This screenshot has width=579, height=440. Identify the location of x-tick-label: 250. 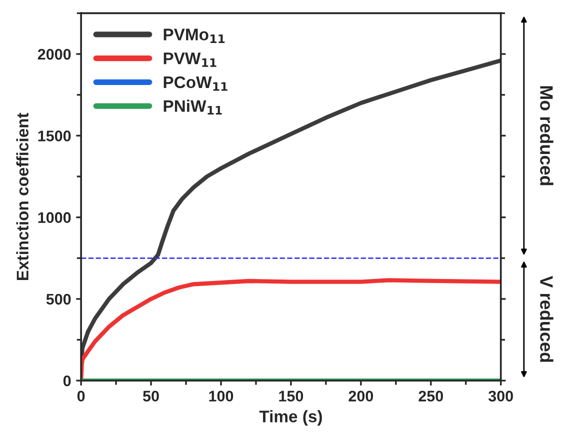
(430, 396).